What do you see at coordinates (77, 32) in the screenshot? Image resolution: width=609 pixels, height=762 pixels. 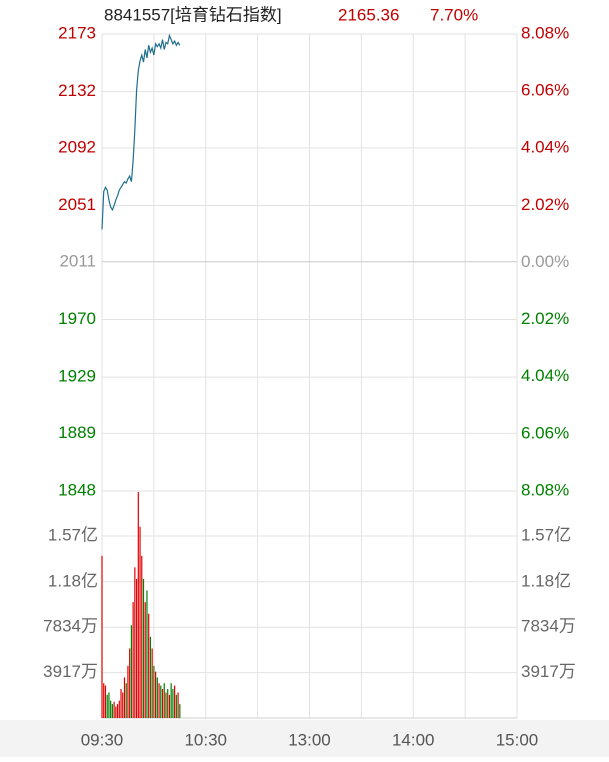 I see `y-tick-label: 2173` at bounding box center [77, 32].